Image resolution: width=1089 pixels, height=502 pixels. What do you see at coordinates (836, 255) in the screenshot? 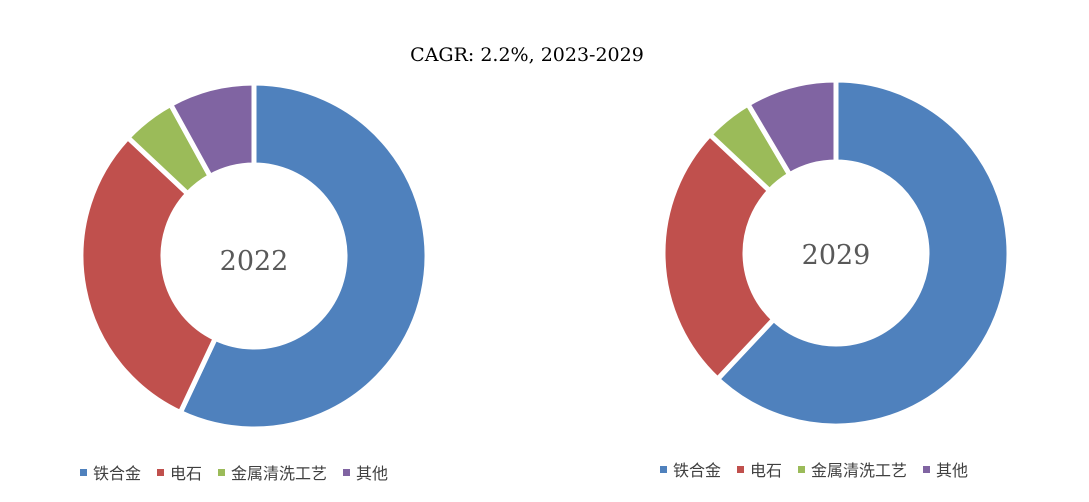
I see `center-label-2029: 2029` at bounding box center [836, 255].